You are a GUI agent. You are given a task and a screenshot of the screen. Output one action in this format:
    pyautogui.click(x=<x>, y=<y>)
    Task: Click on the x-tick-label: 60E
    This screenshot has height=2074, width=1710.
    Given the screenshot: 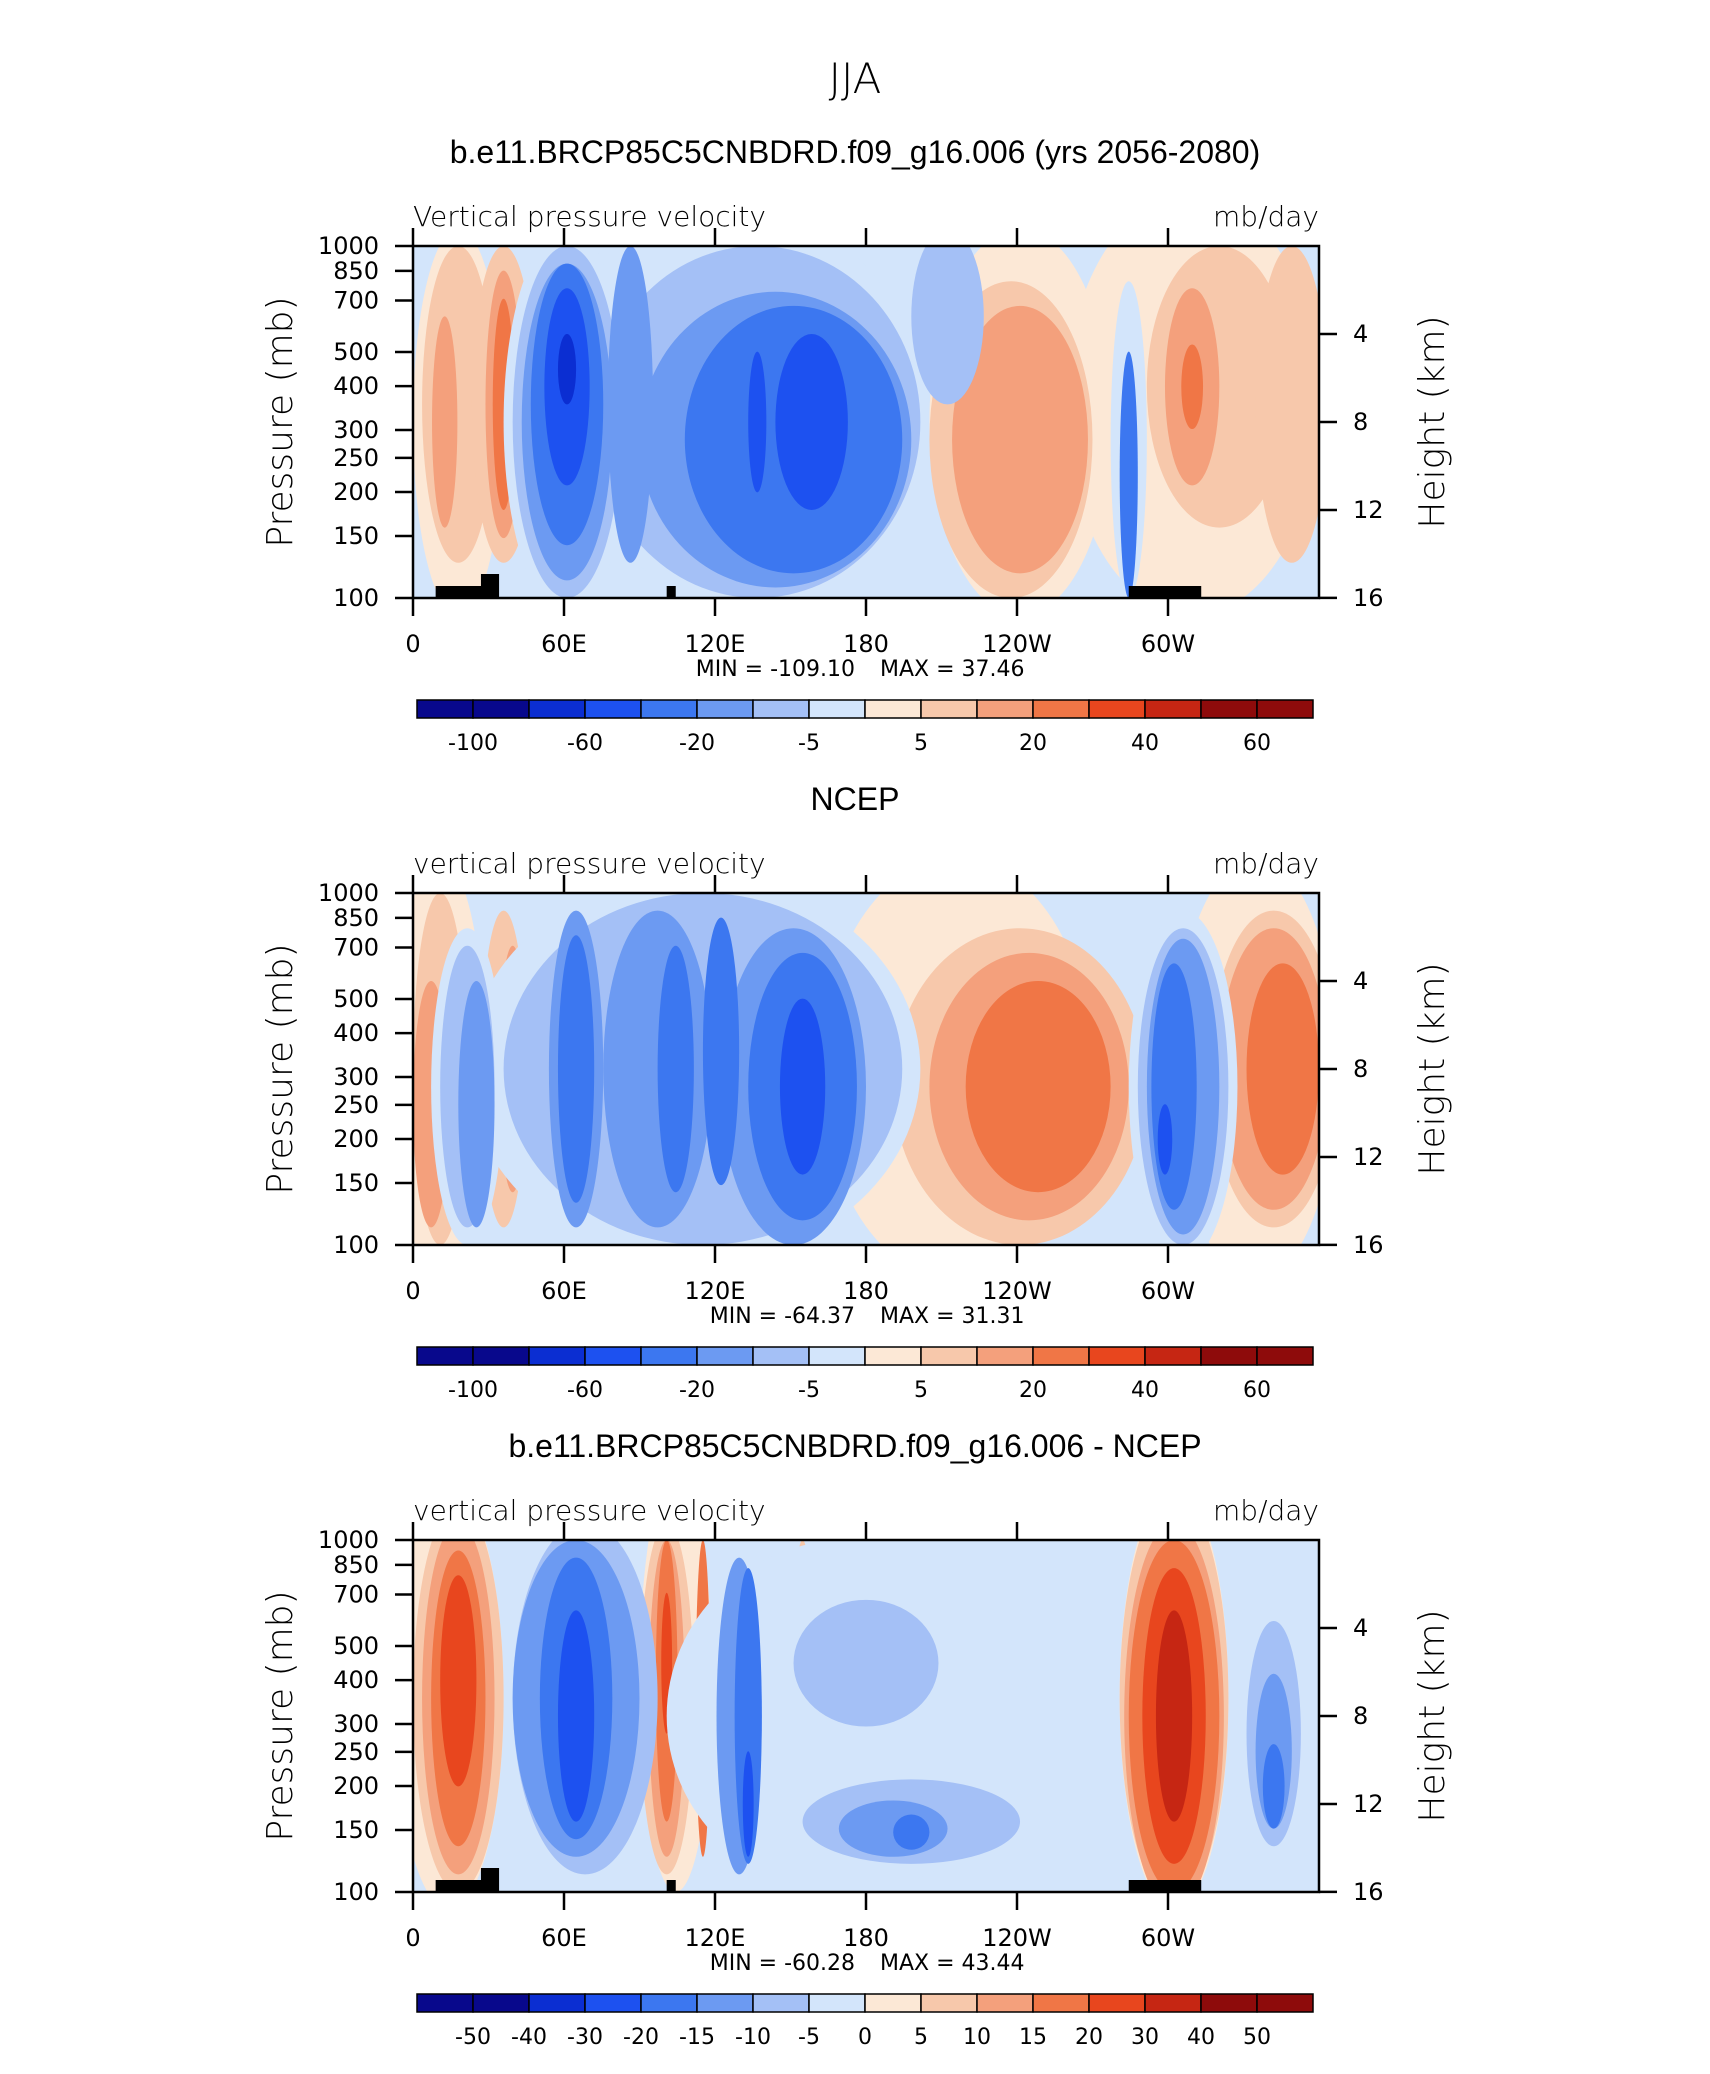 What is the action you would take?
    pyautogui.click(x=564, y=1938)
    